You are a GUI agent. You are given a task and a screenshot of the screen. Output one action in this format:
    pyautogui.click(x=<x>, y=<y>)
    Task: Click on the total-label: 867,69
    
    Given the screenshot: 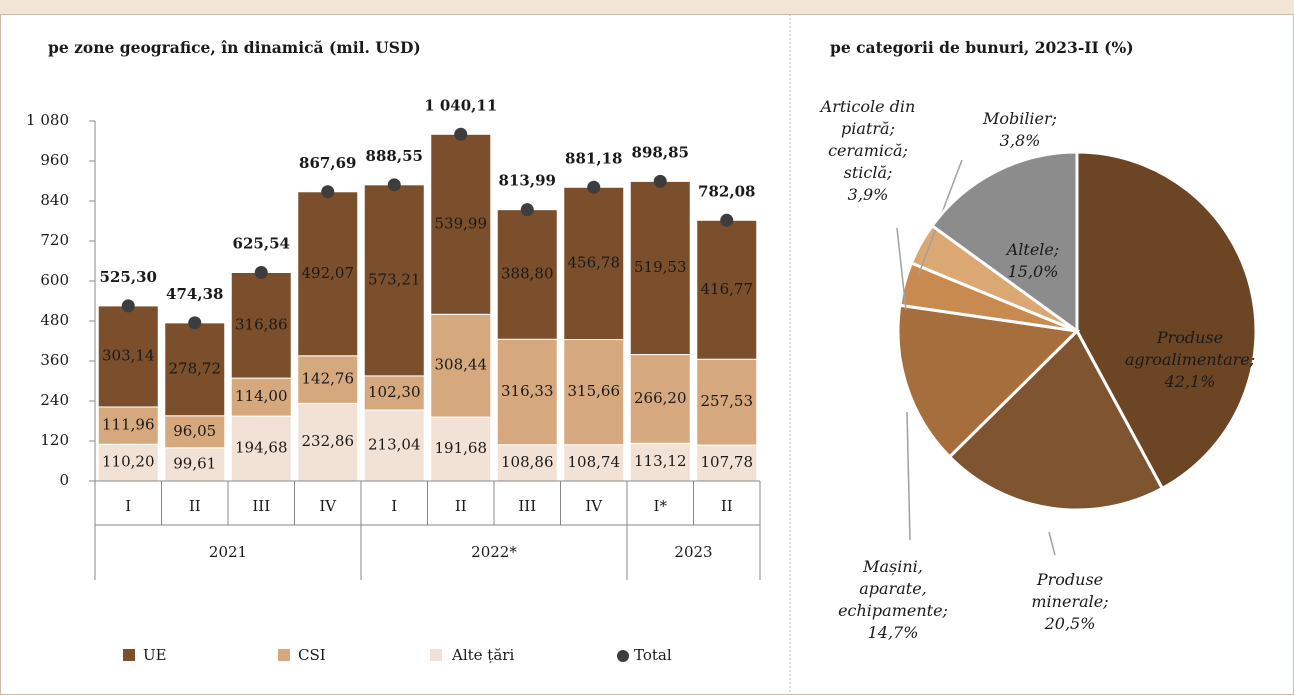 What is the action you would take?
    pyautogui.click(x=327, y=163)
    